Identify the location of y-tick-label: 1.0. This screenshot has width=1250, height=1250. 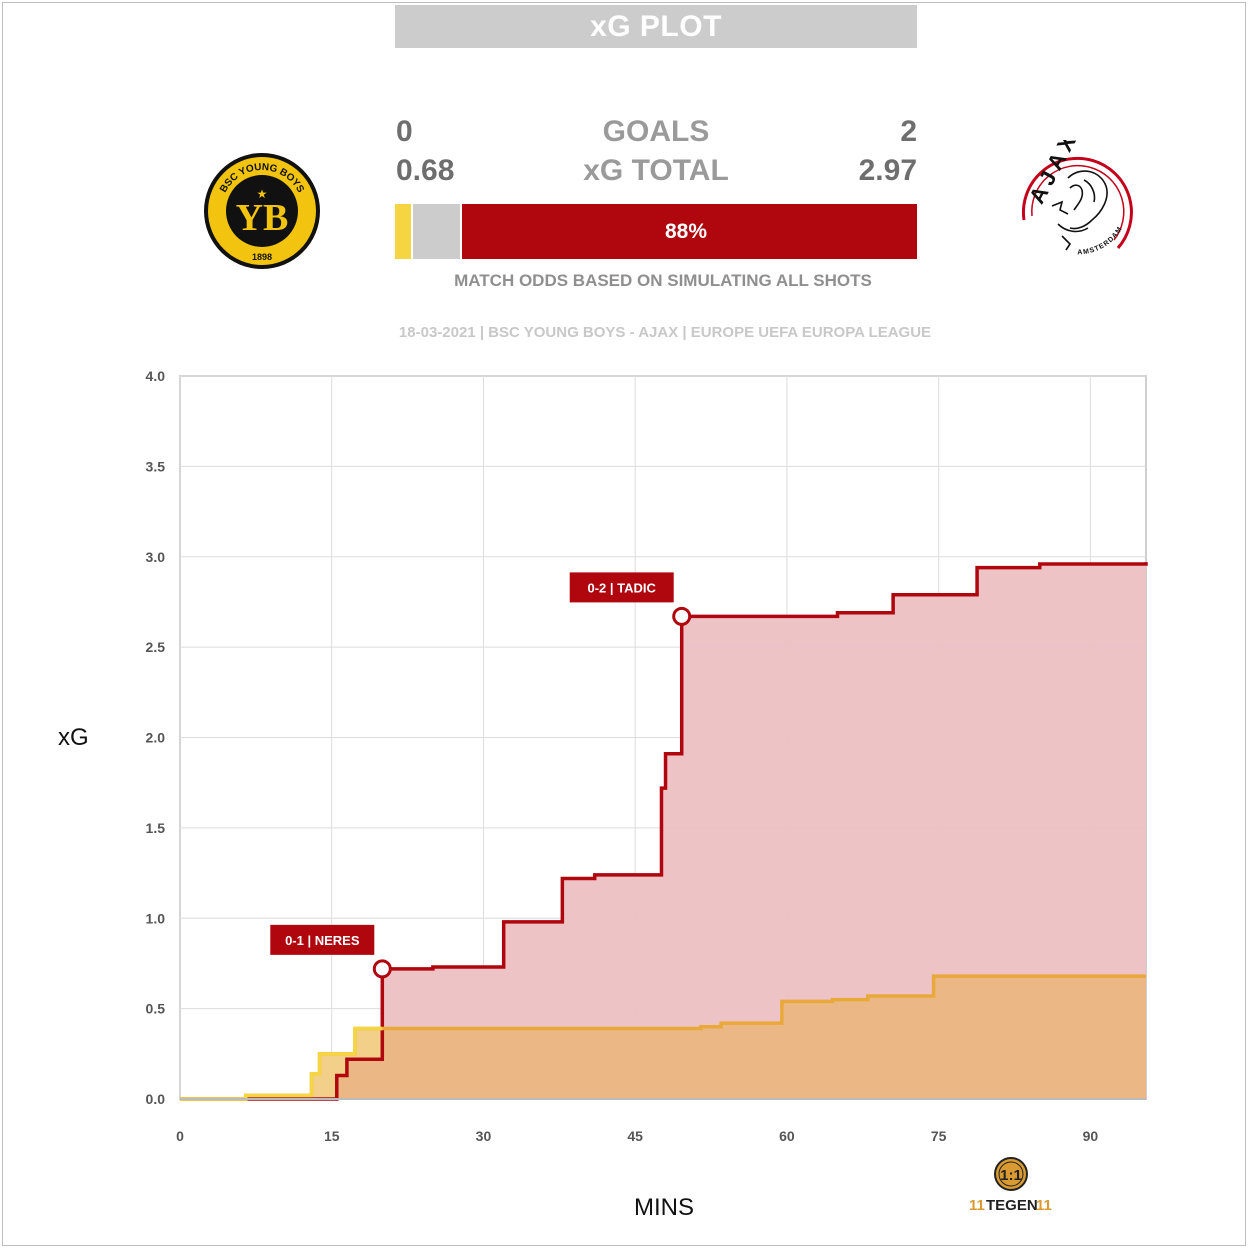
(156, 918).